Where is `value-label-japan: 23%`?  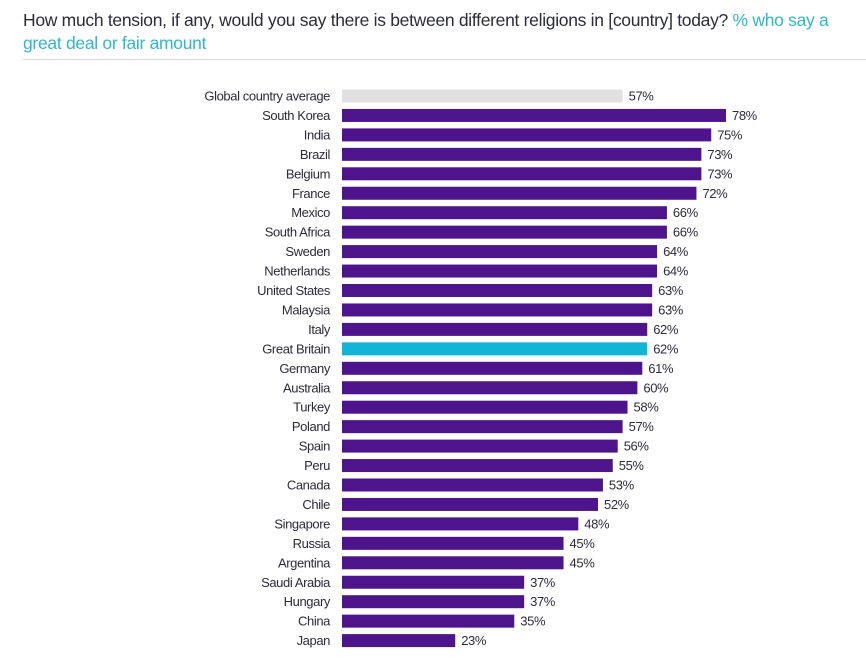
value-label-japan: 23% is located at coordinates (474, 640).